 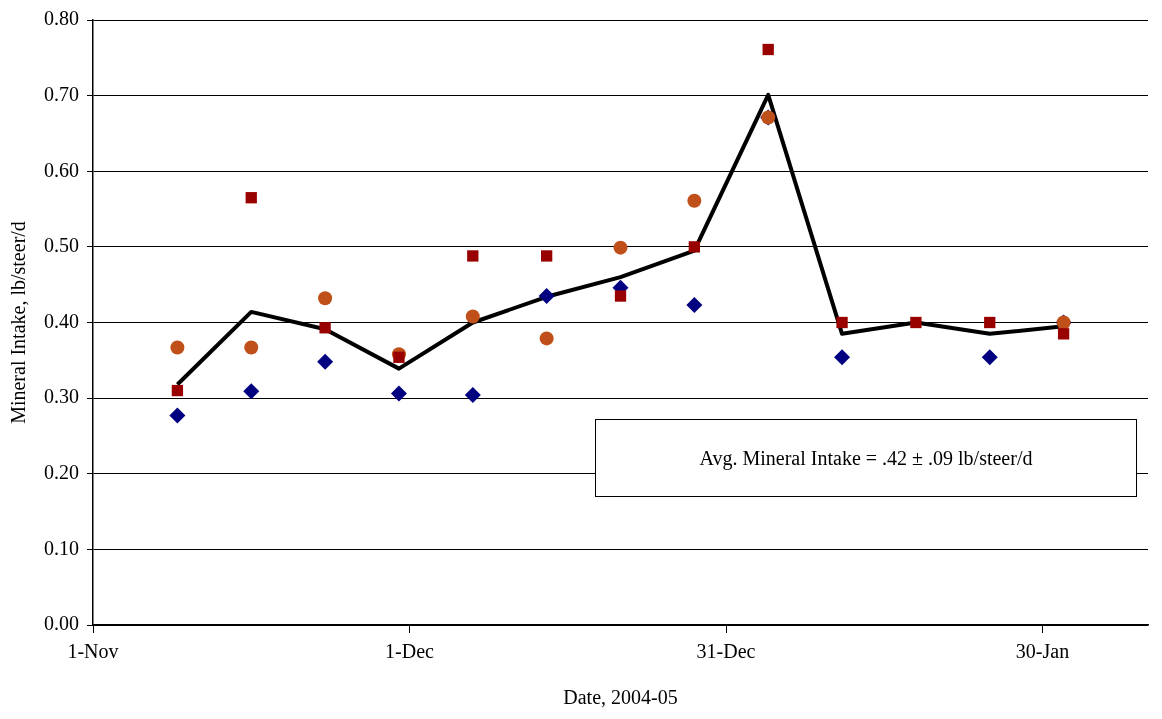 What do you see at coordinates (726, 651) in the screenshot?
I see `x-tick-label: 31-Dec` at bounding box center [726, 651].